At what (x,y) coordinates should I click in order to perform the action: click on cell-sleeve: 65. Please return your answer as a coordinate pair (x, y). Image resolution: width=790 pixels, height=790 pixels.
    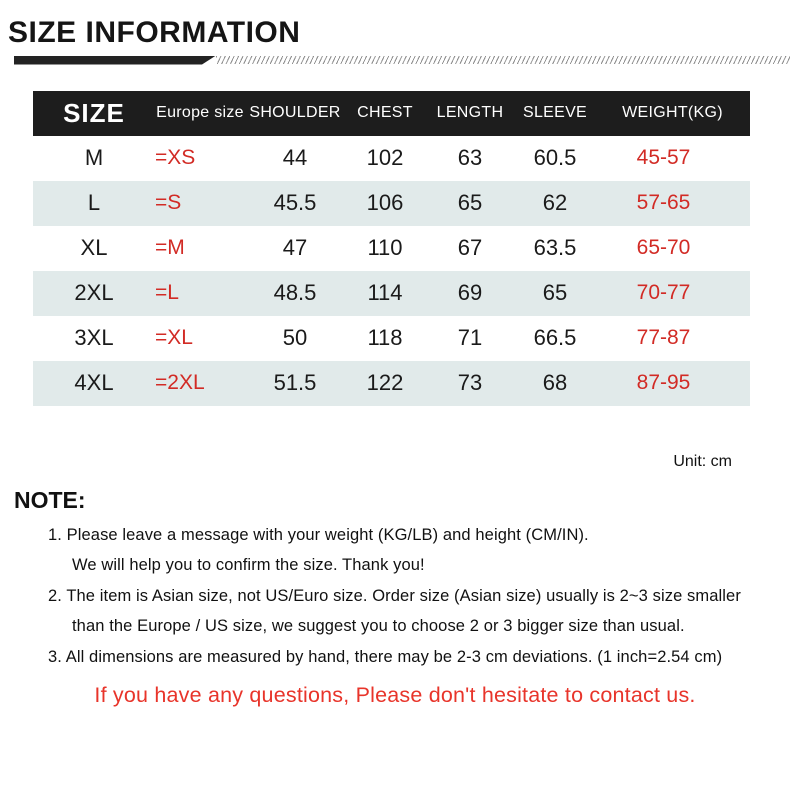
    Looking at the image, I should click on (555, 292).